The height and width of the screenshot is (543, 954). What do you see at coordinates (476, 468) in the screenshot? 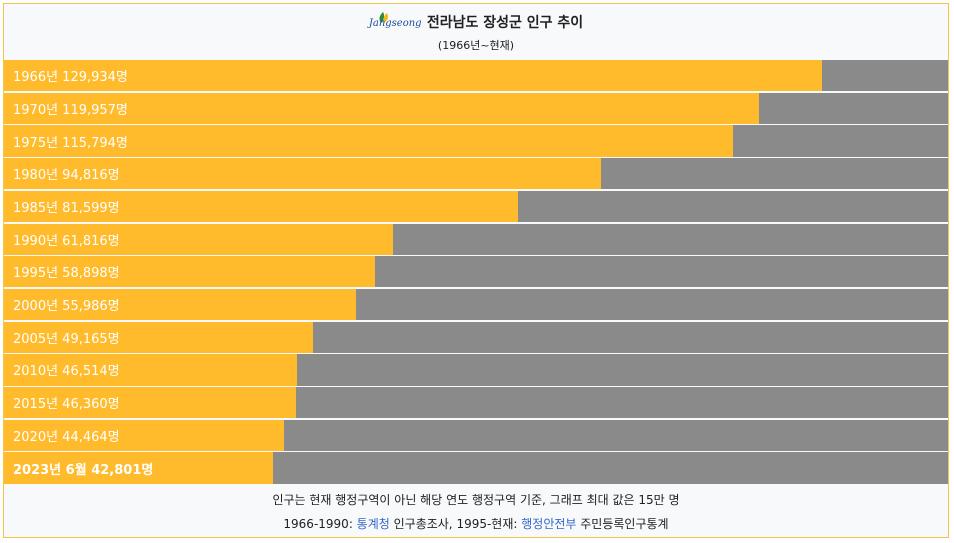
I see `bar-row: 2023년 6월 42,801명` at bounding box center [476, 468].